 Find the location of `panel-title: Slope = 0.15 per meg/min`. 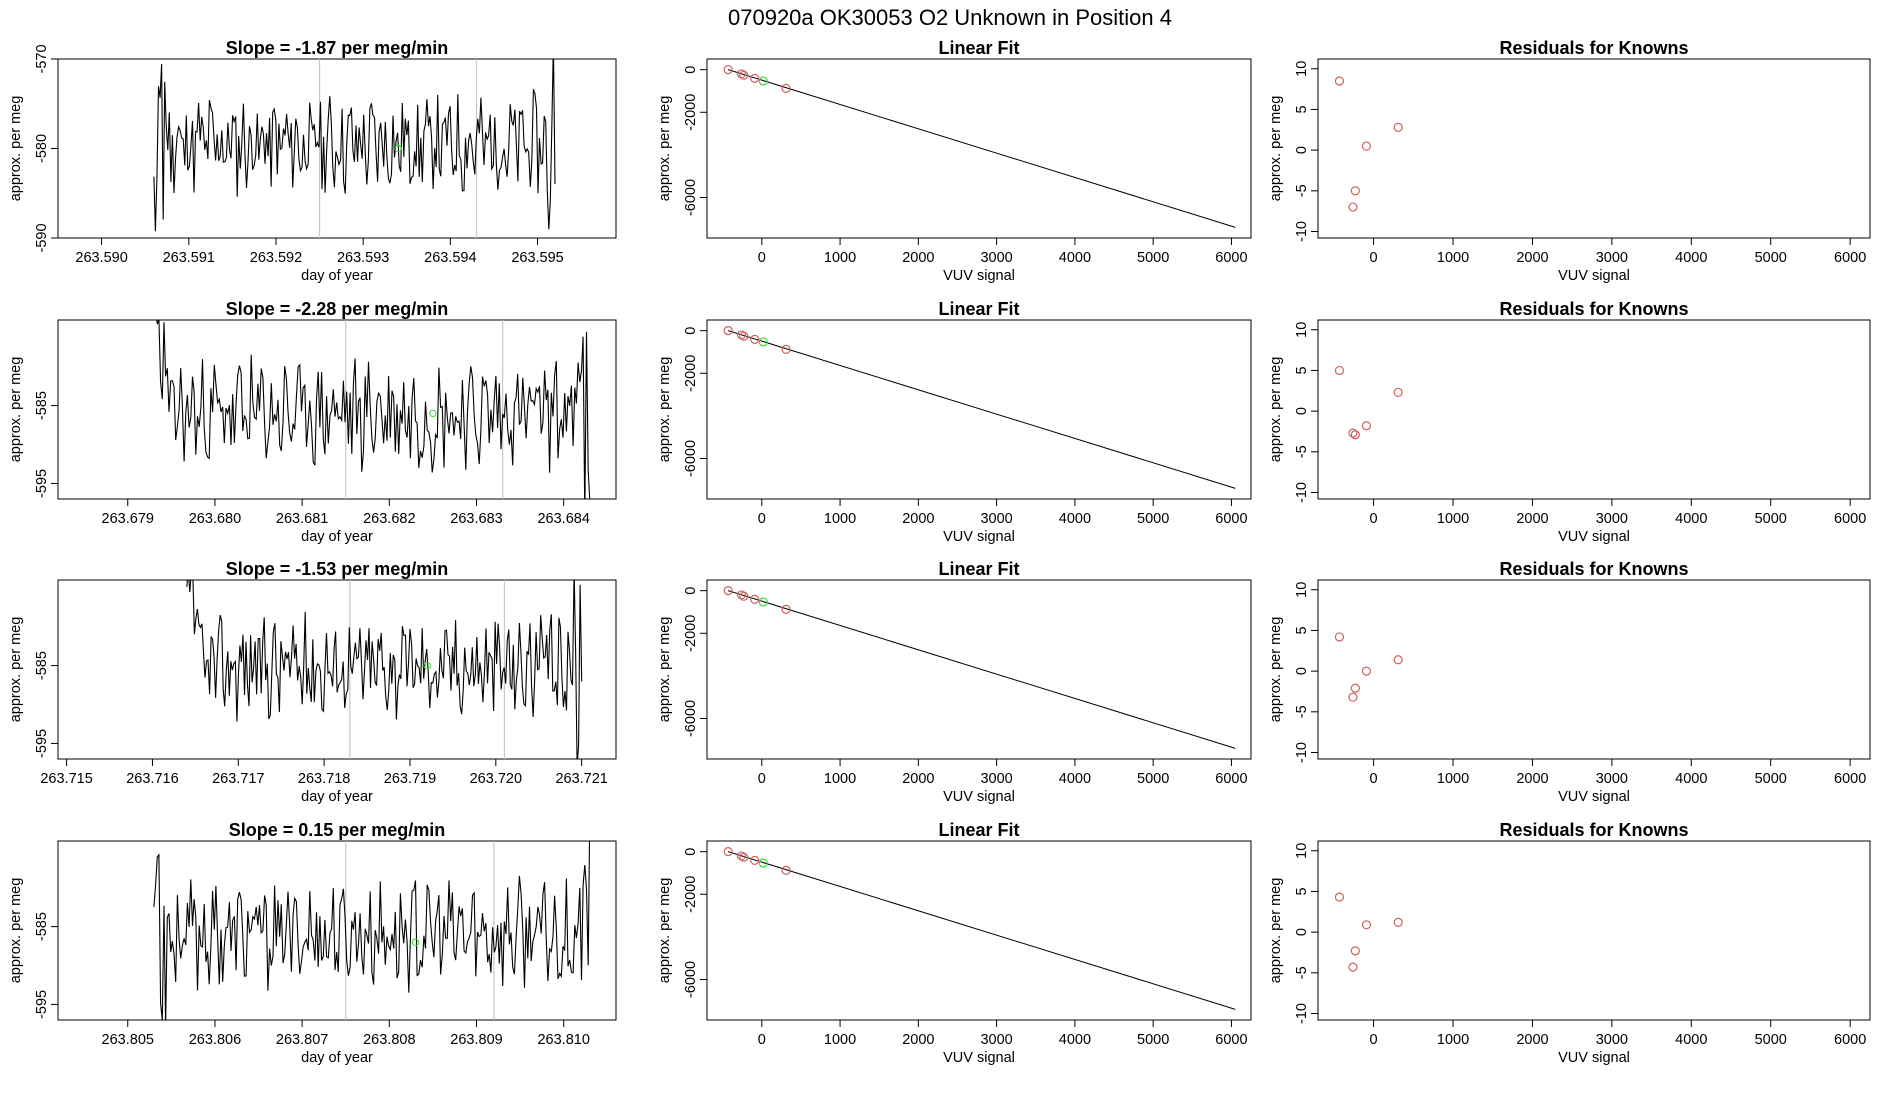

panel-title: Slope = 0.15 per meg/min is located at coordinates (337, 830).